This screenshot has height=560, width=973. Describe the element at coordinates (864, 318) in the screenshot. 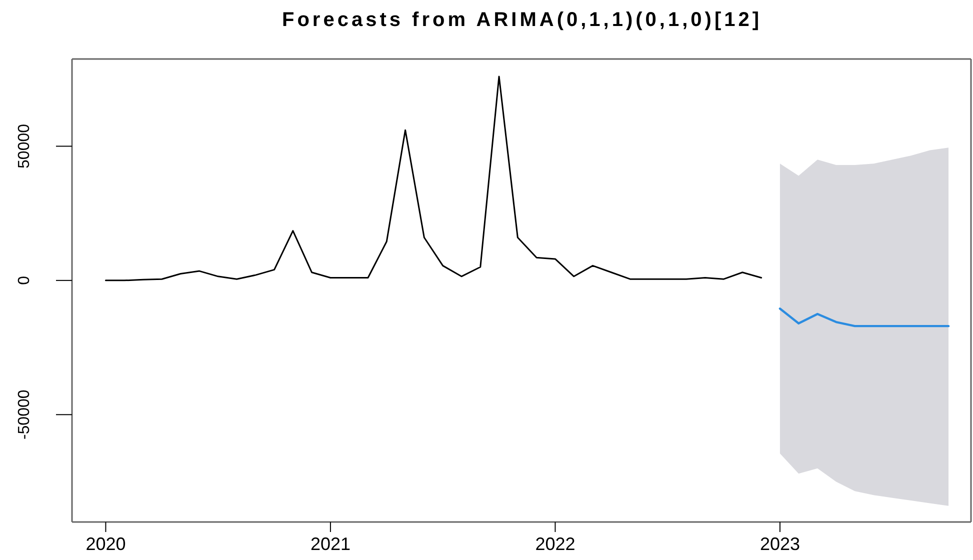

I see `line-series` at that location.